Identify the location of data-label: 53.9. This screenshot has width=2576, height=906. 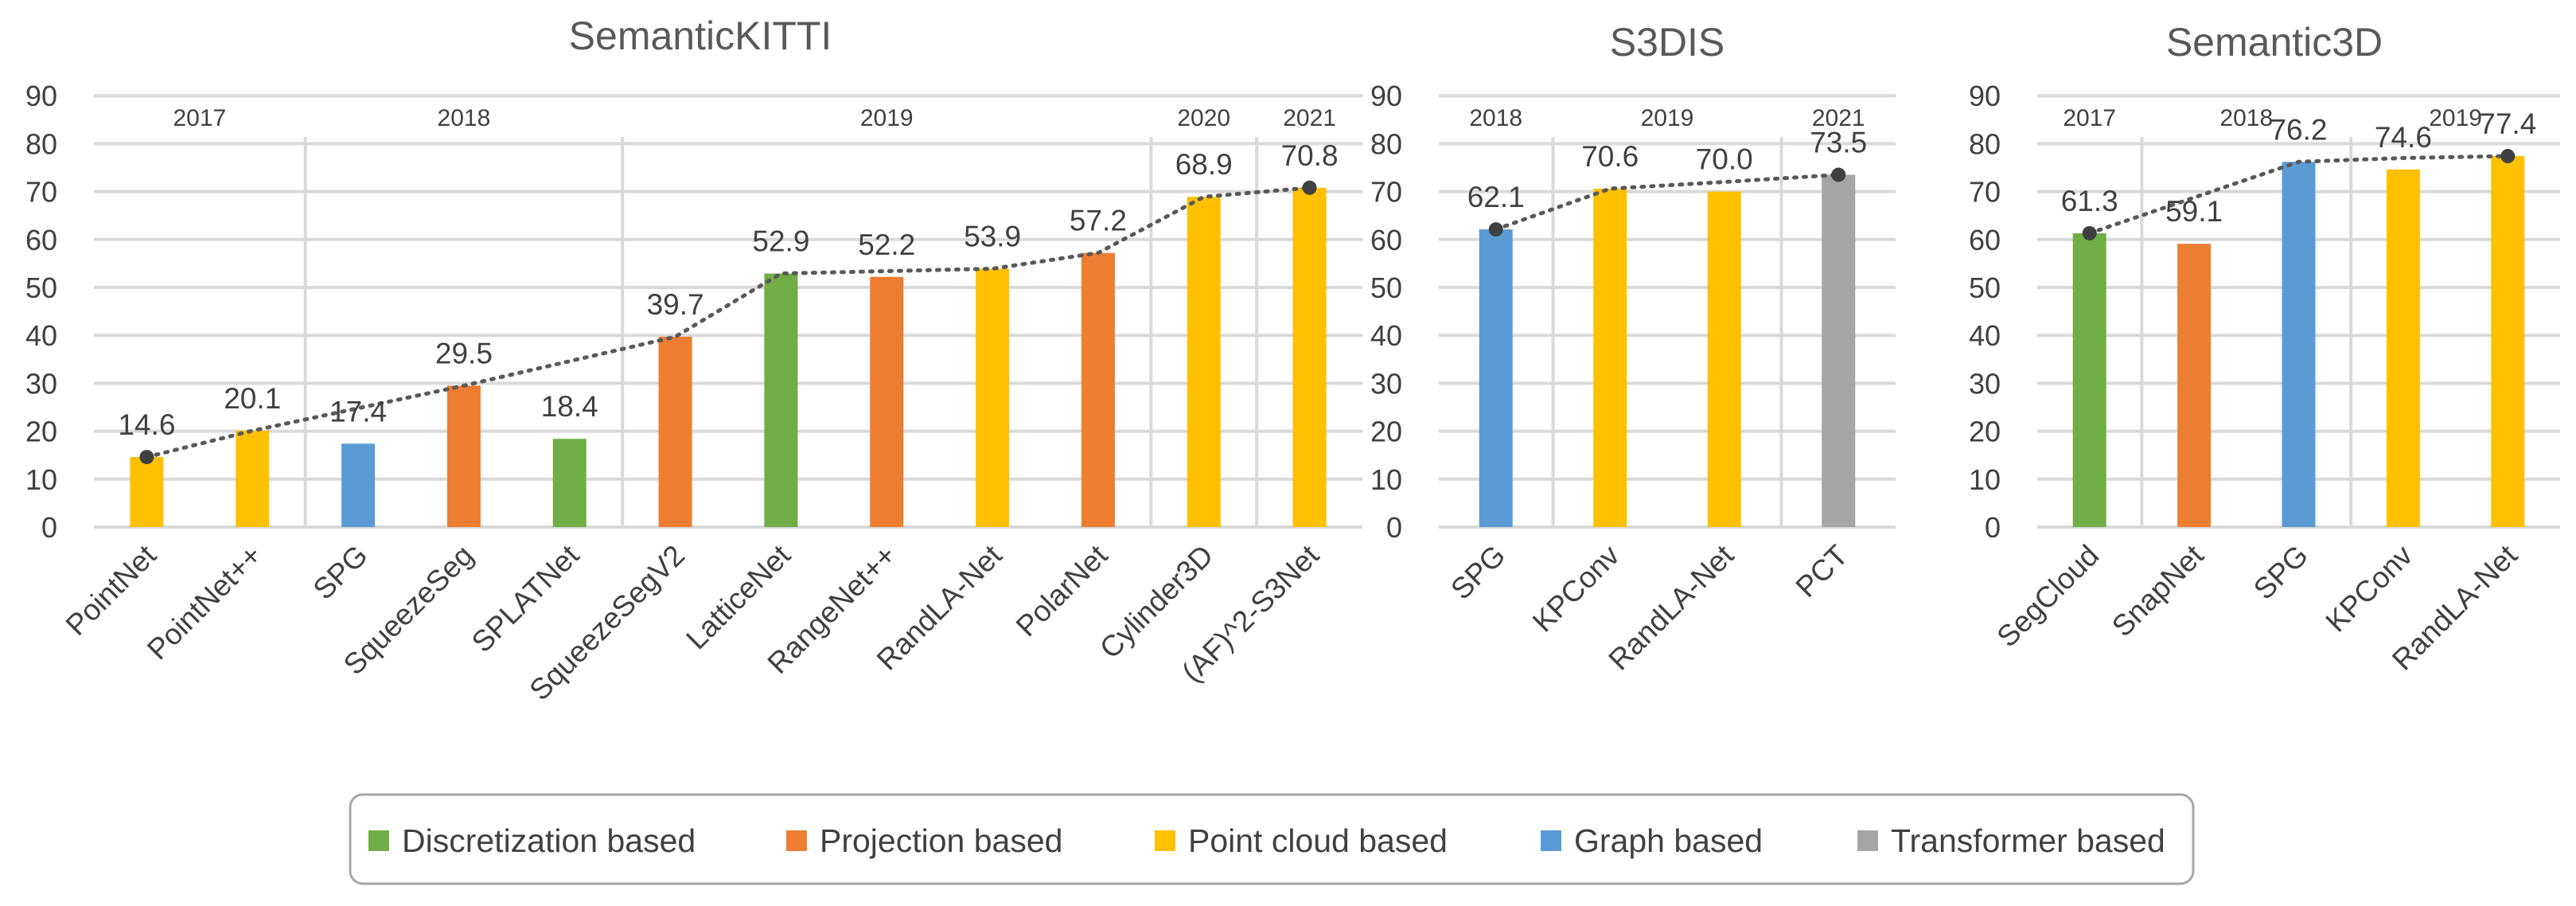
(993, 237).